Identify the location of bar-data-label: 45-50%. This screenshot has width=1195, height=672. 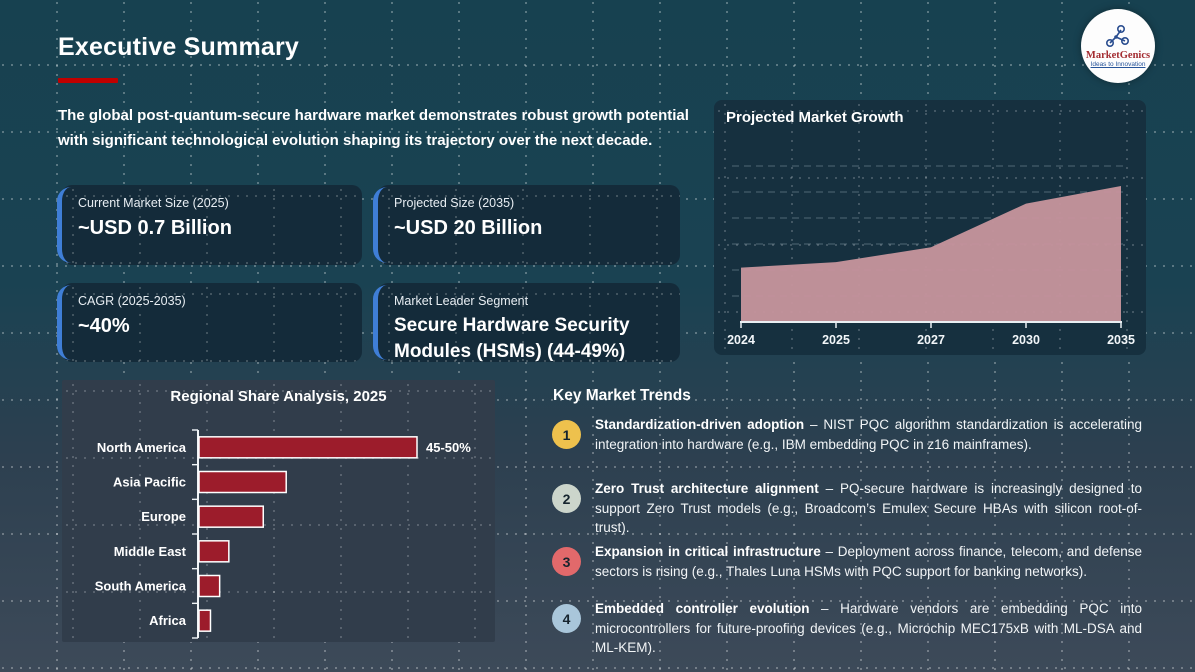
(448, 447).